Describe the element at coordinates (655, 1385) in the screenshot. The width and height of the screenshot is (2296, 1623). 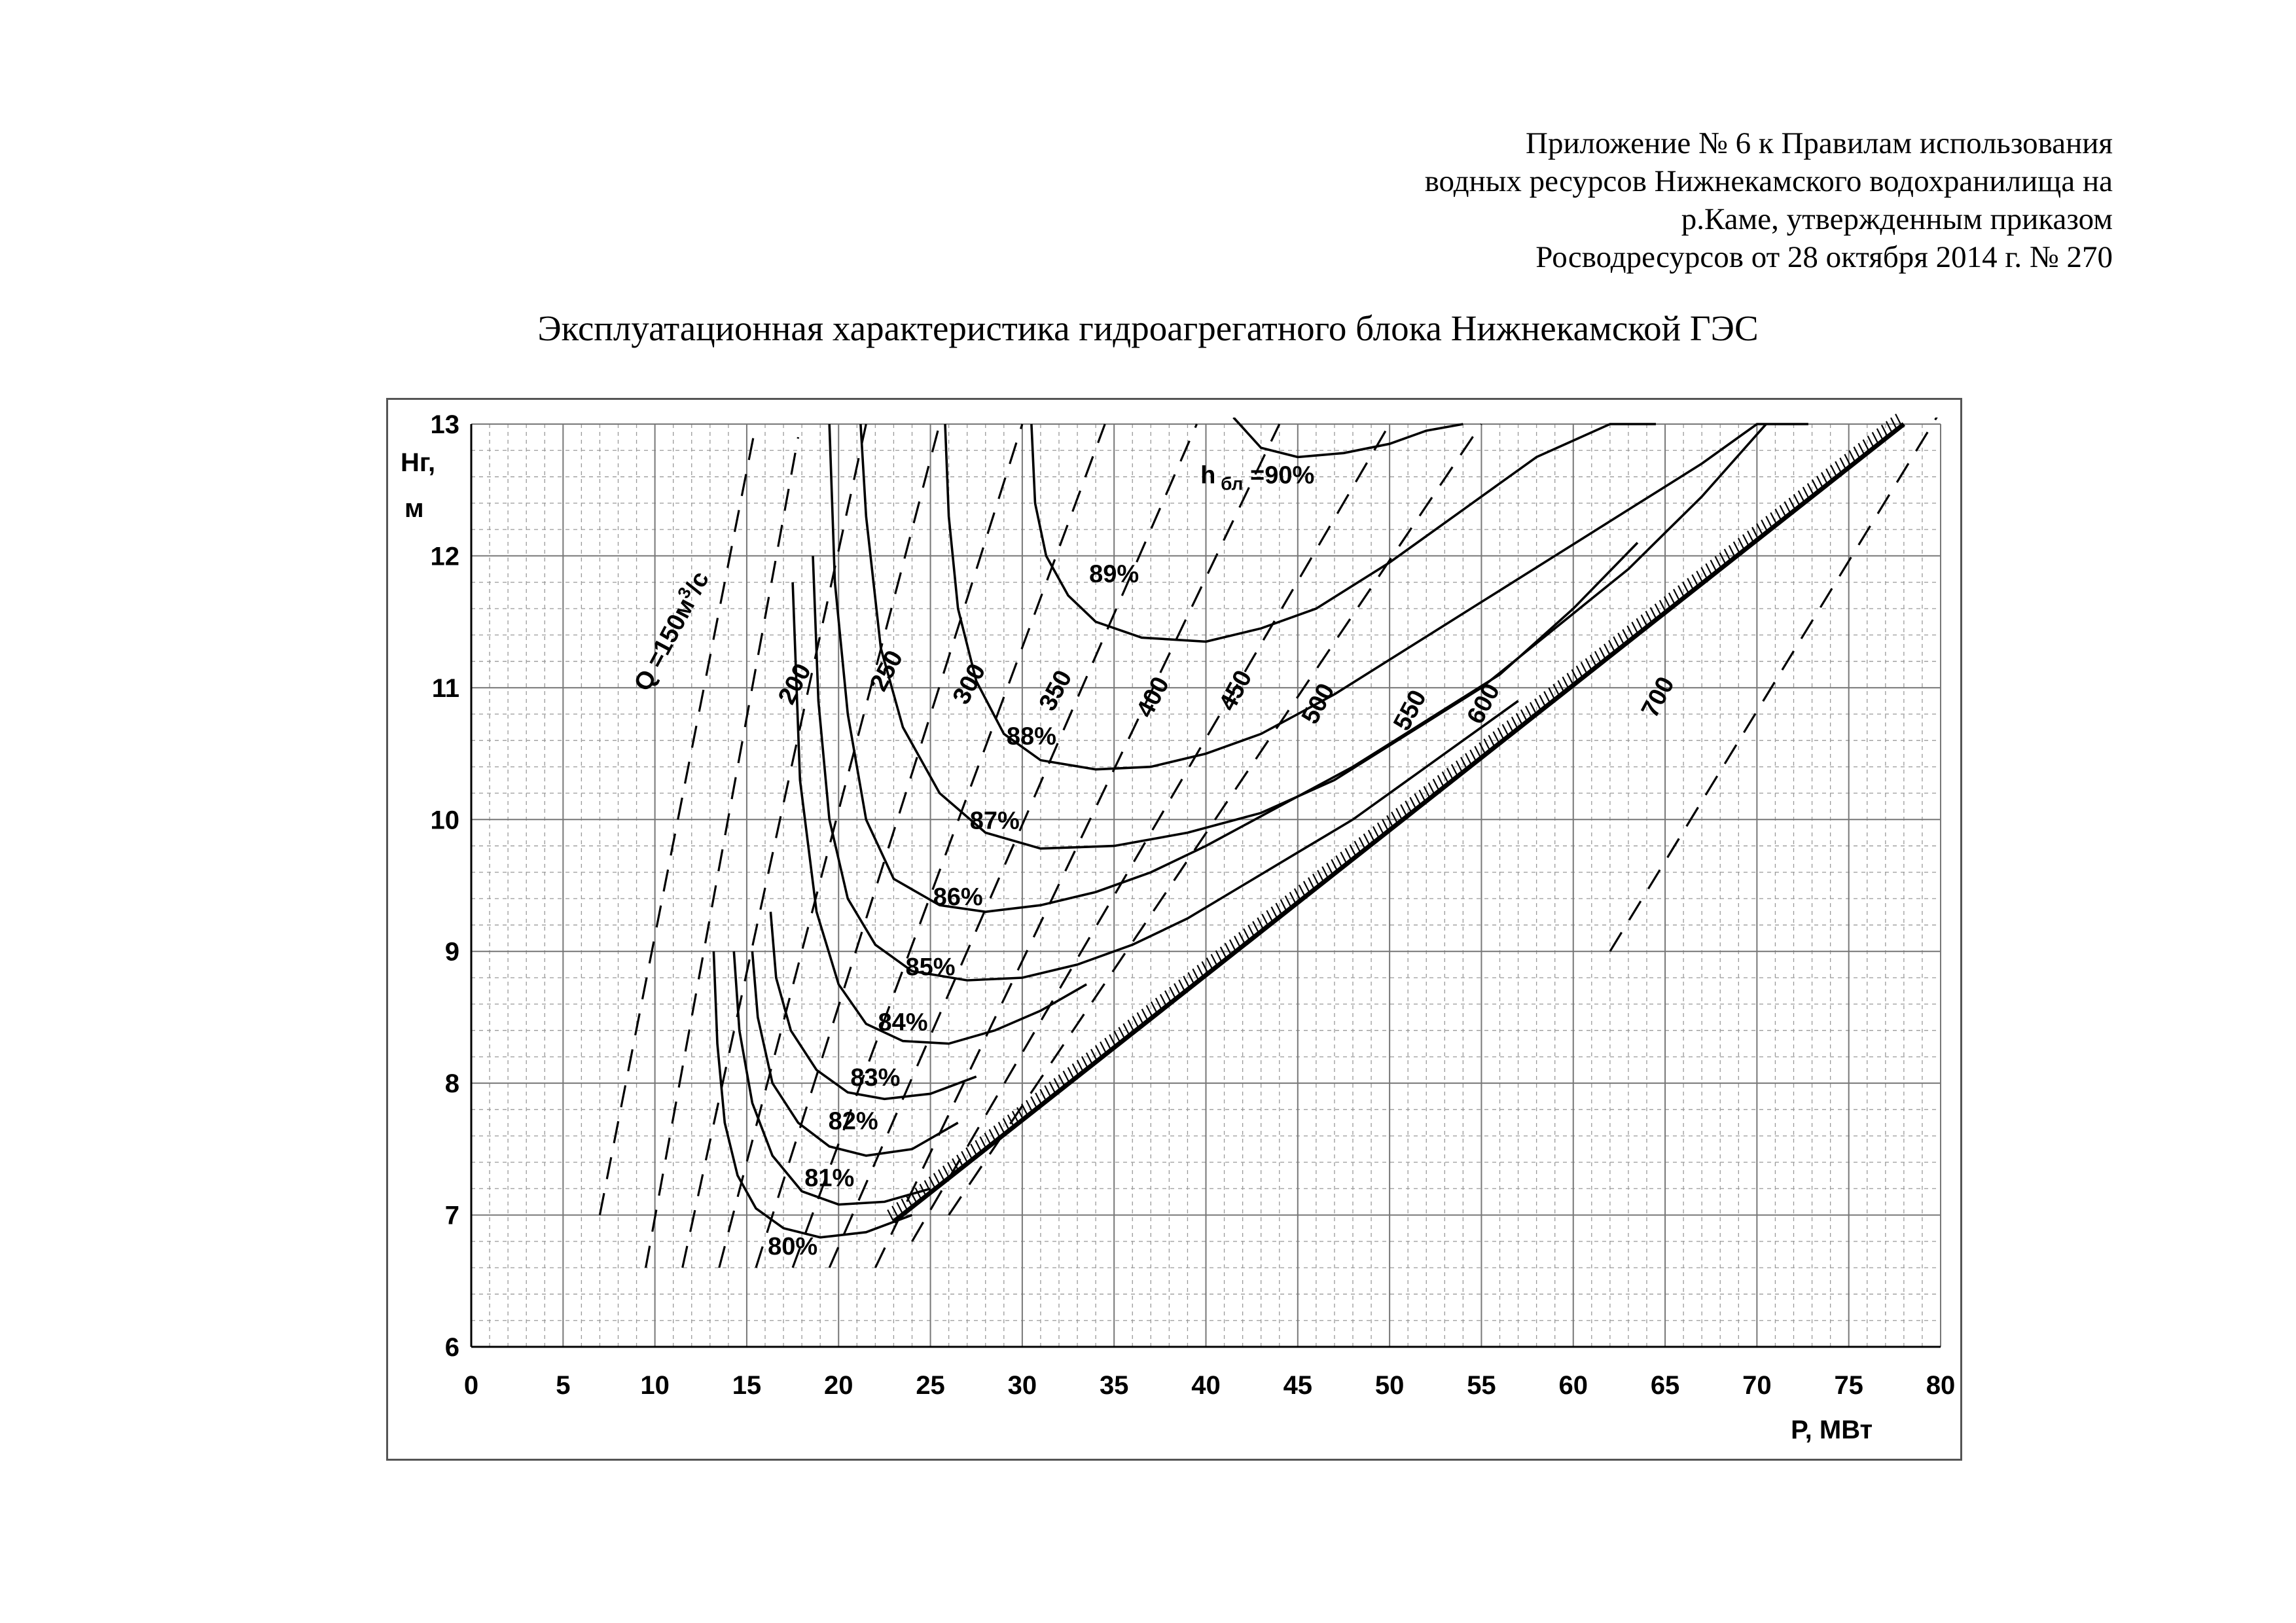
I see `x-tick-label: 10` at that location.